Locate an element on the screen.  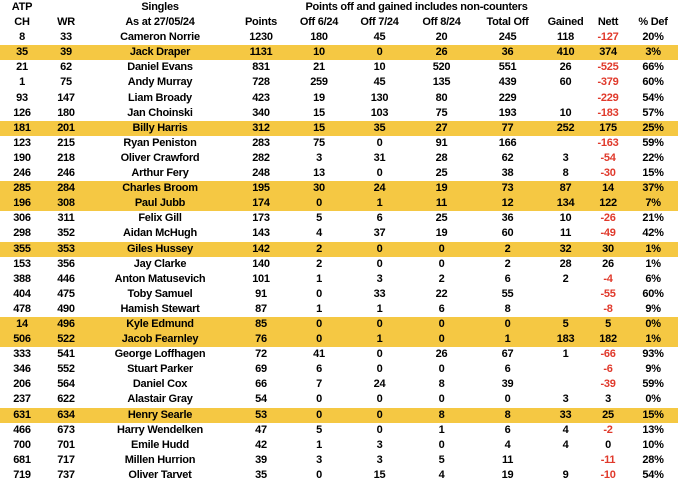
cell-off-6-24: 15 is located at coordinates (319, 128).